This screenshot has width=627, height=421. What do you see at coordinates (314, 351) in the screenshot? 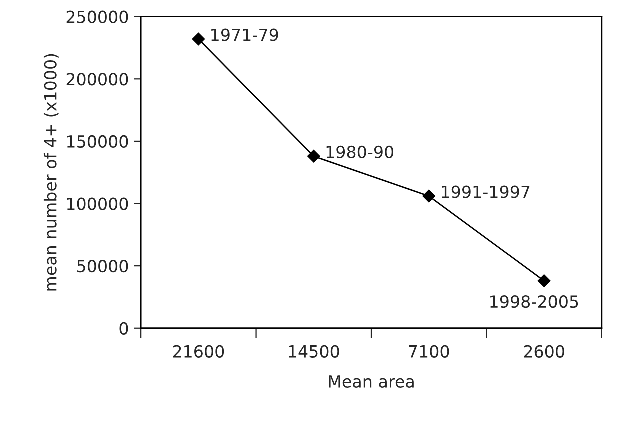
I see `x-tick-label: 14500` at bounding box center [314, 351].